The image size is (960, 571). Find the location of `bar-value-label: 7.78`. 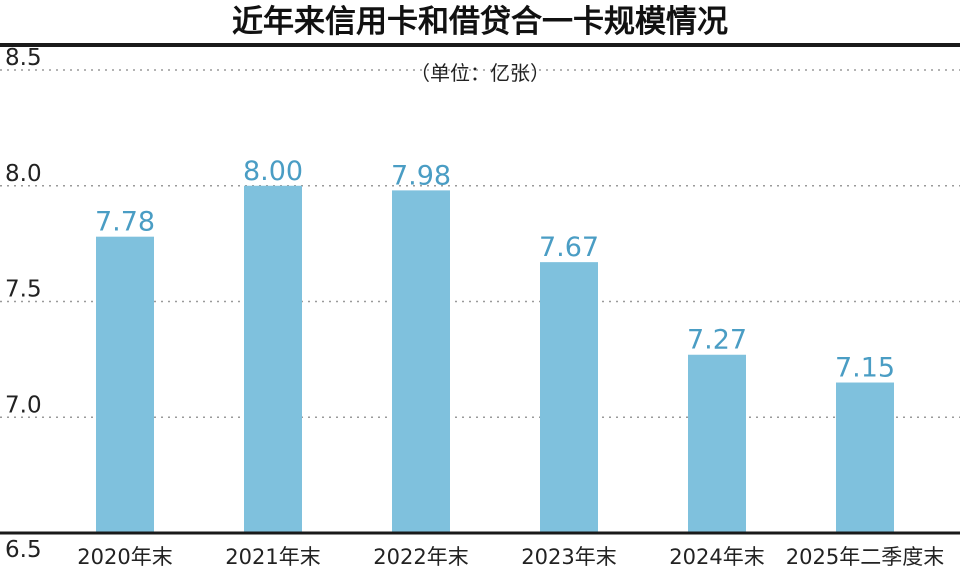

bar-value-label: 7.78 is located at coordinates (125, 222).